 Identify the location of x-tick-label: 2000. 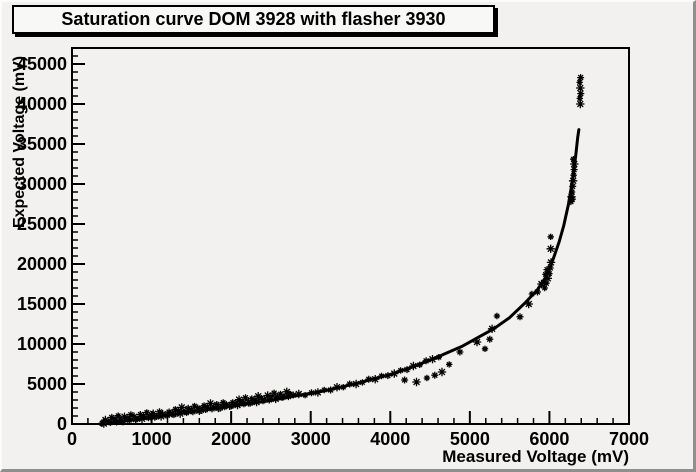
(231, 439).